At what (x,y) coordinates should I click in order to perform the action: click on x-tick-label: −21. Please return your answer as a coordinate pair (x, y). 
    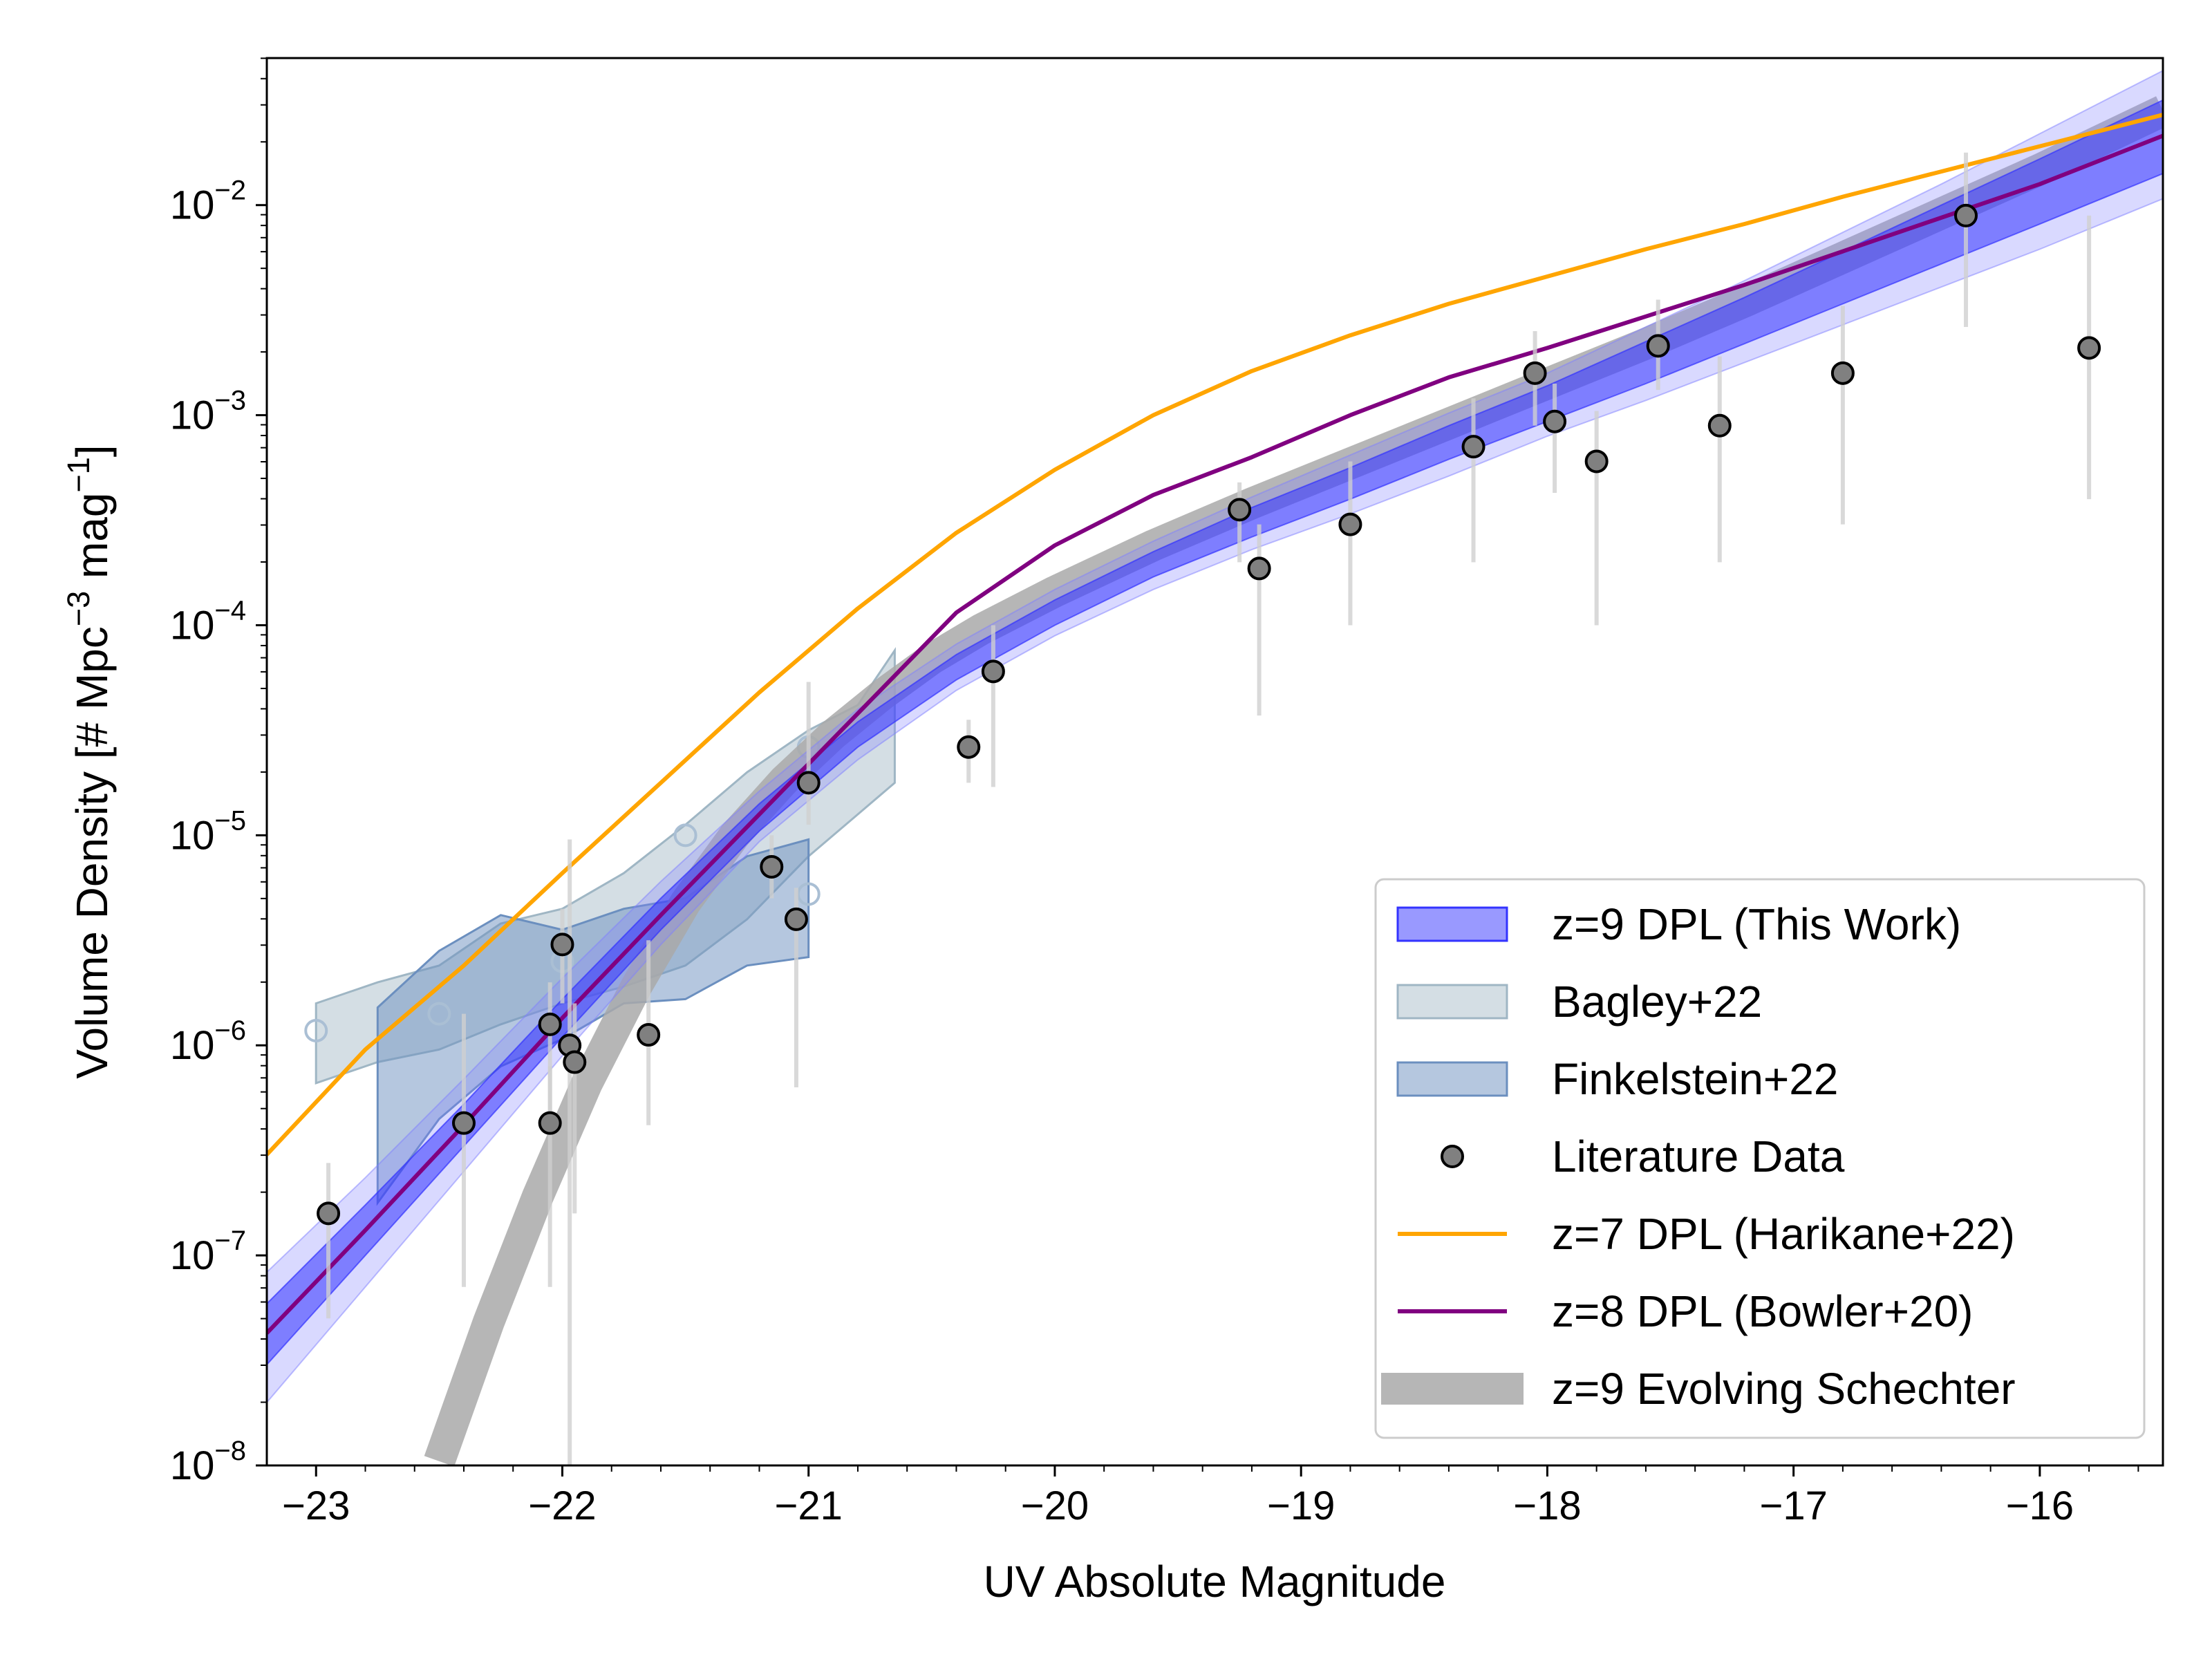
    Looking at the image, I should click on (809, 1506).